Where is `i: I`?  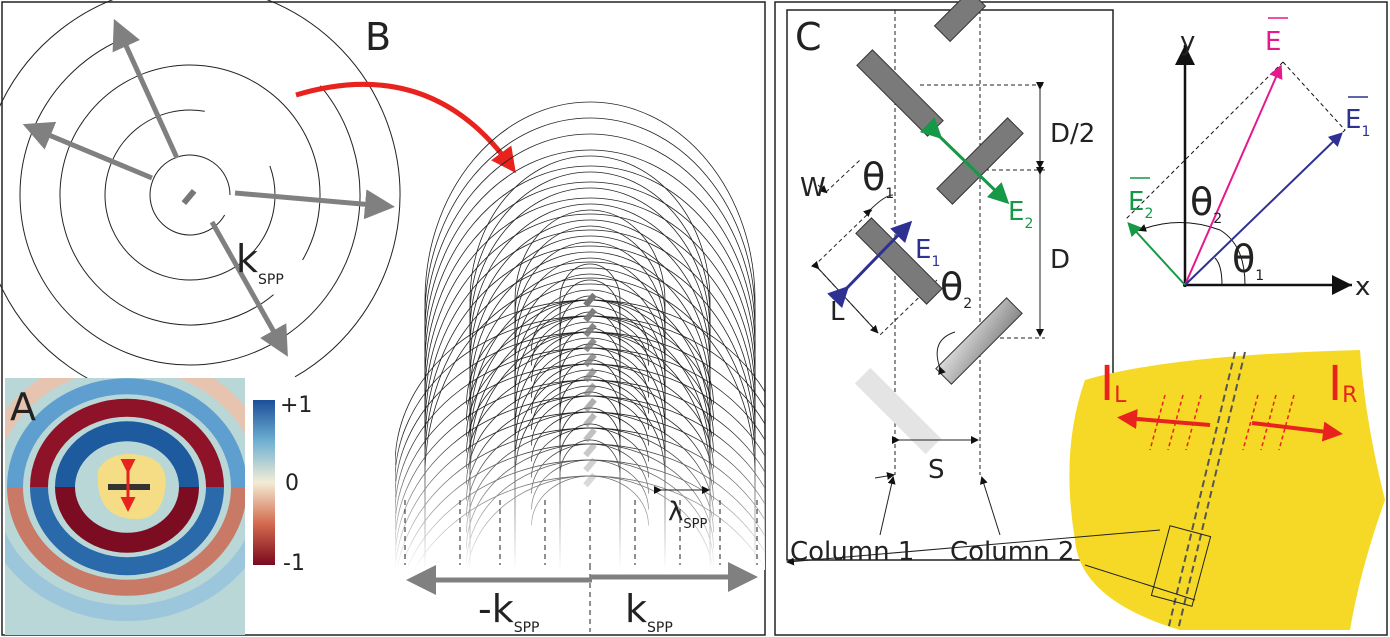
i: I is located at coordinates (1335, 384).